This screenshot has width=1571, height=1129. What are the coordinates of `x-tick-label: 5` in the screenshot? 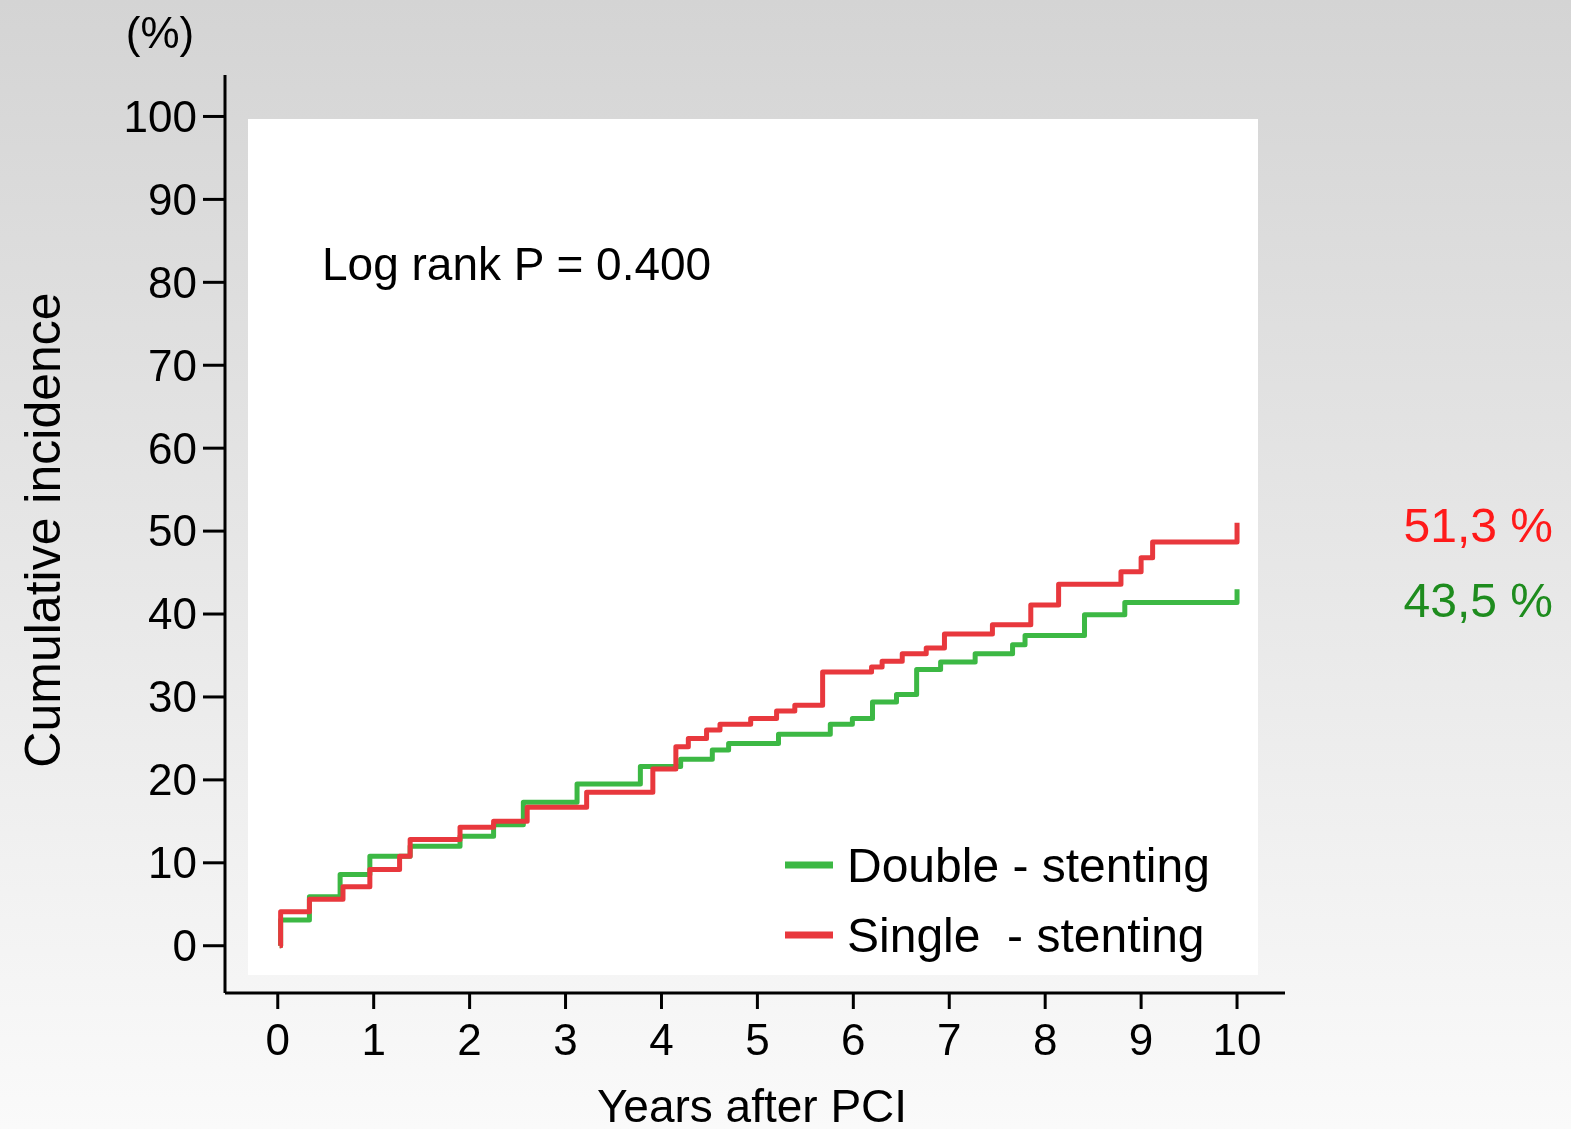 It's located at (757, 1039).